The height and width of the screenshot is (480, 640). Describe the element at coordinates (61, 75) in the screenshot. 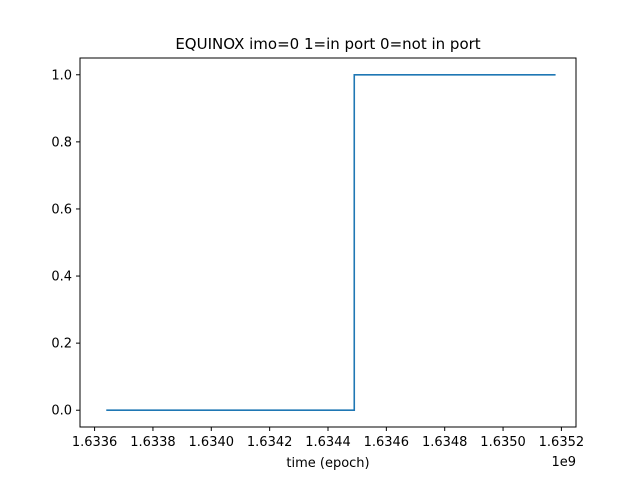

I see `y-tick-label: 1.0` at that location.